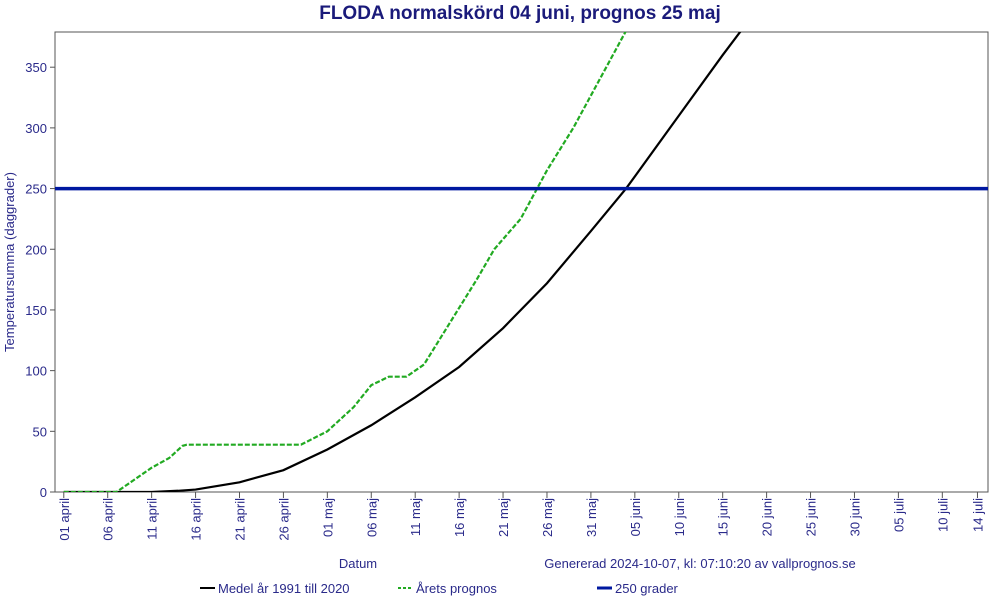  Describe the element at coordinates (283, 519) in the screenshot. I see `x-tick-label: 26 april` at that location.